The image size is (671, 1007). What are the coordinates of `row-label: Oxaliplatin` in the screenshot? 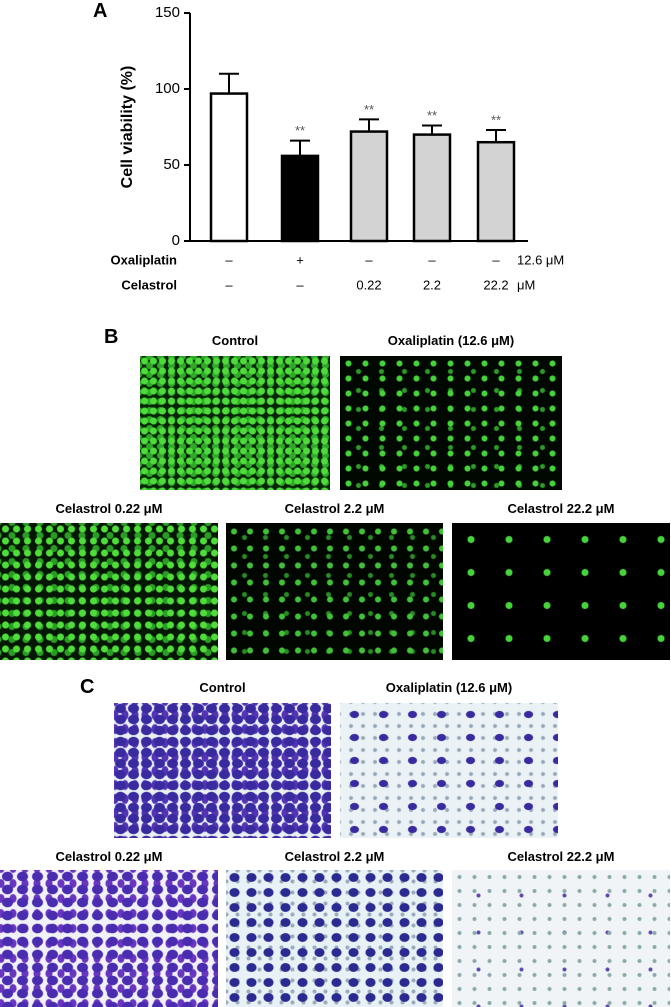 It's located at (144, 259).